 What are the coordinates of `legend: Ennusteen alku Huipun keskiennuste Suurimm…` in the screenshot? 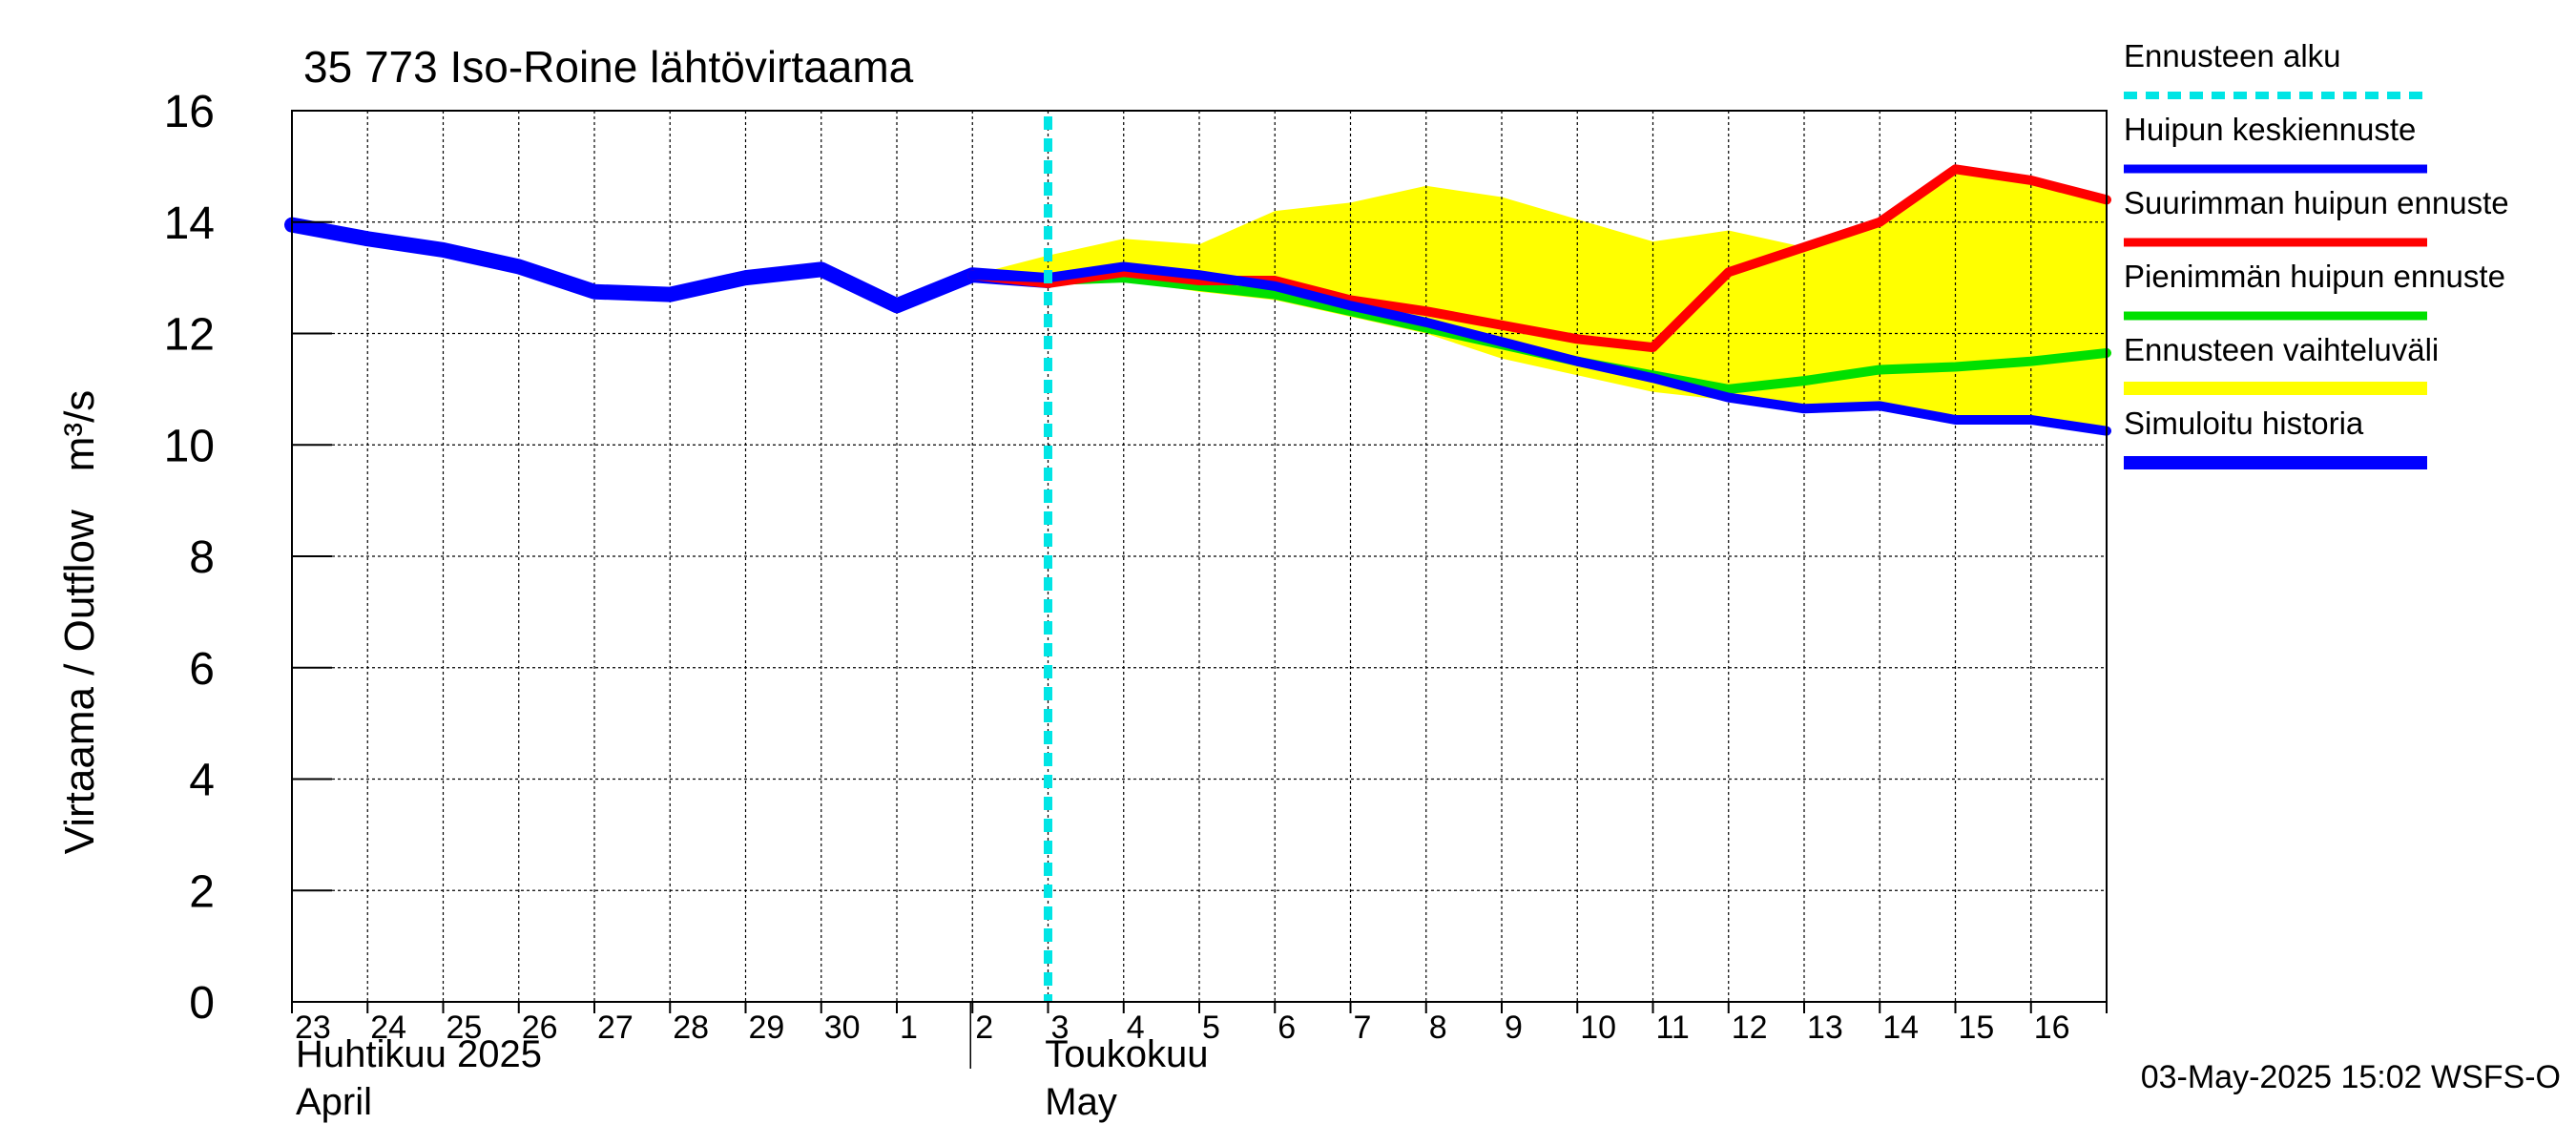 It's located at (2316, 254).